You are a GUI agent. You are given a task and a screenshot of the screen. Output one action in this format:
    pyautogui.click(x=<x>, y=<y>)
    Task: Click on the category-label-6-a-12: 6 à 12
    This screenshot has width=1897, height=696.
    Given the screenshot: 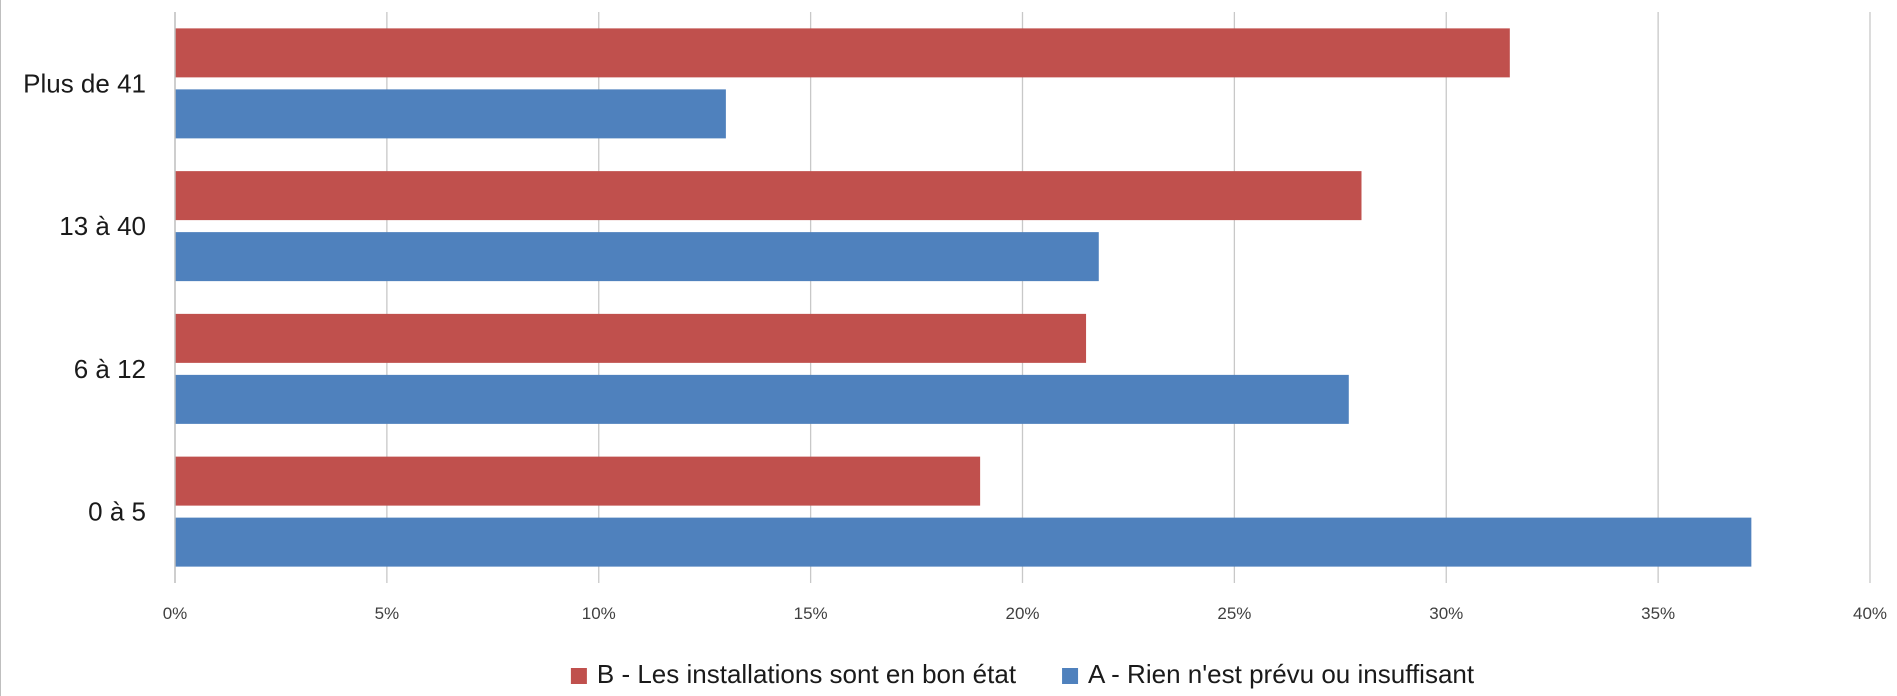 What is the action you would take?
    pyautogui.click(x=110, y=369)
    